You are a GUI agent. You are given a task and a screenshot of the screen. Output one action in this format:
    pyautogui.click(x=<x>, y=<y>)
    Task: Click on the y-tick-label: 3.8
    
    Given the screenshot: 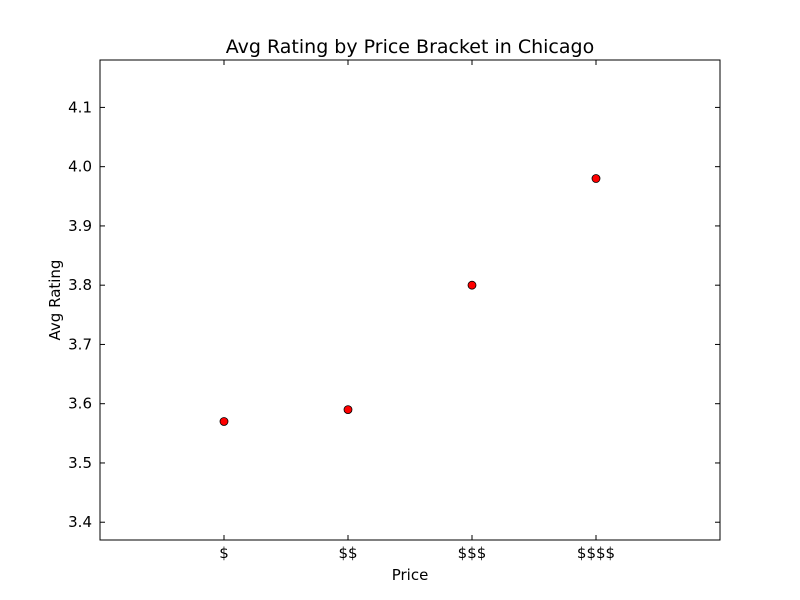 What is the action you would take?
    pyautogui.click(x=80, y=285)
    